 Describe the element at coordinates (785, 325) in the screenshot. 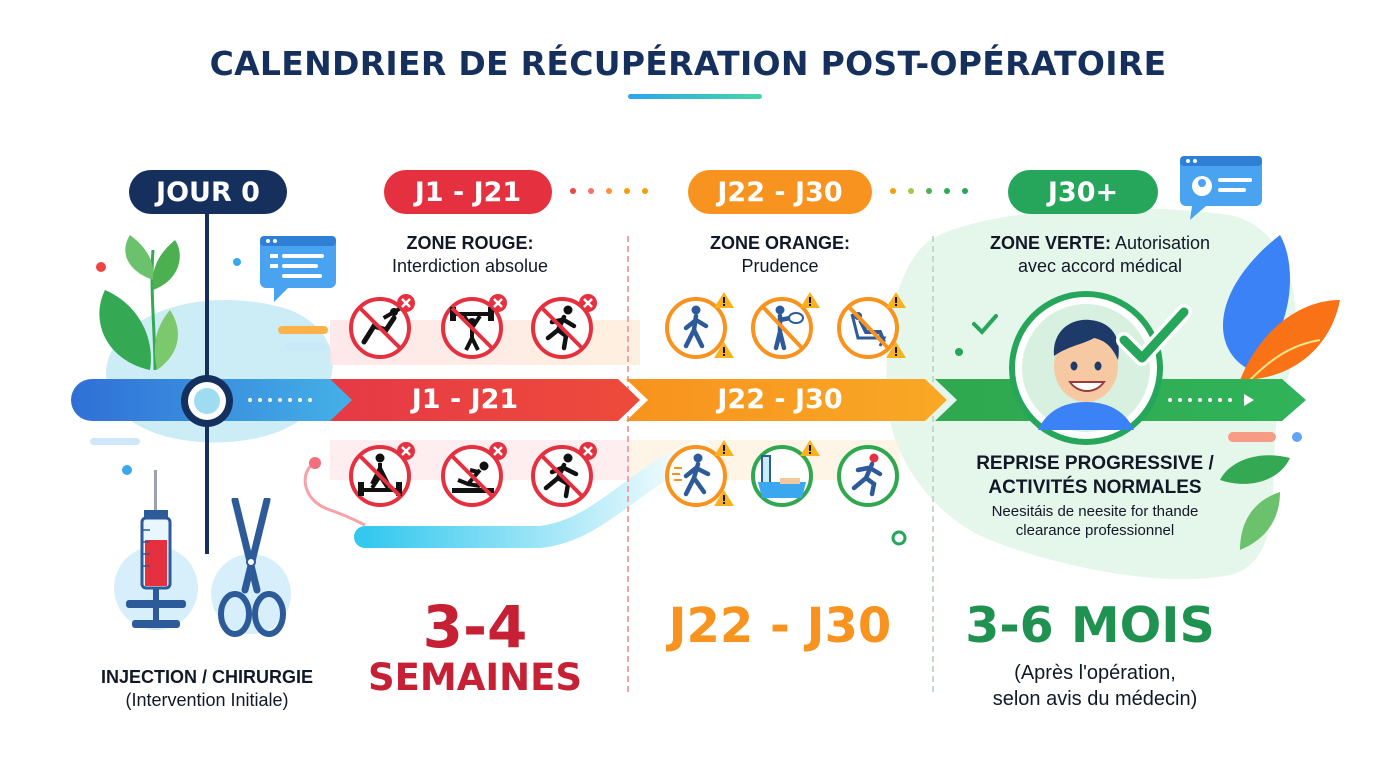

I see `caution-drinking-icon` at that location.